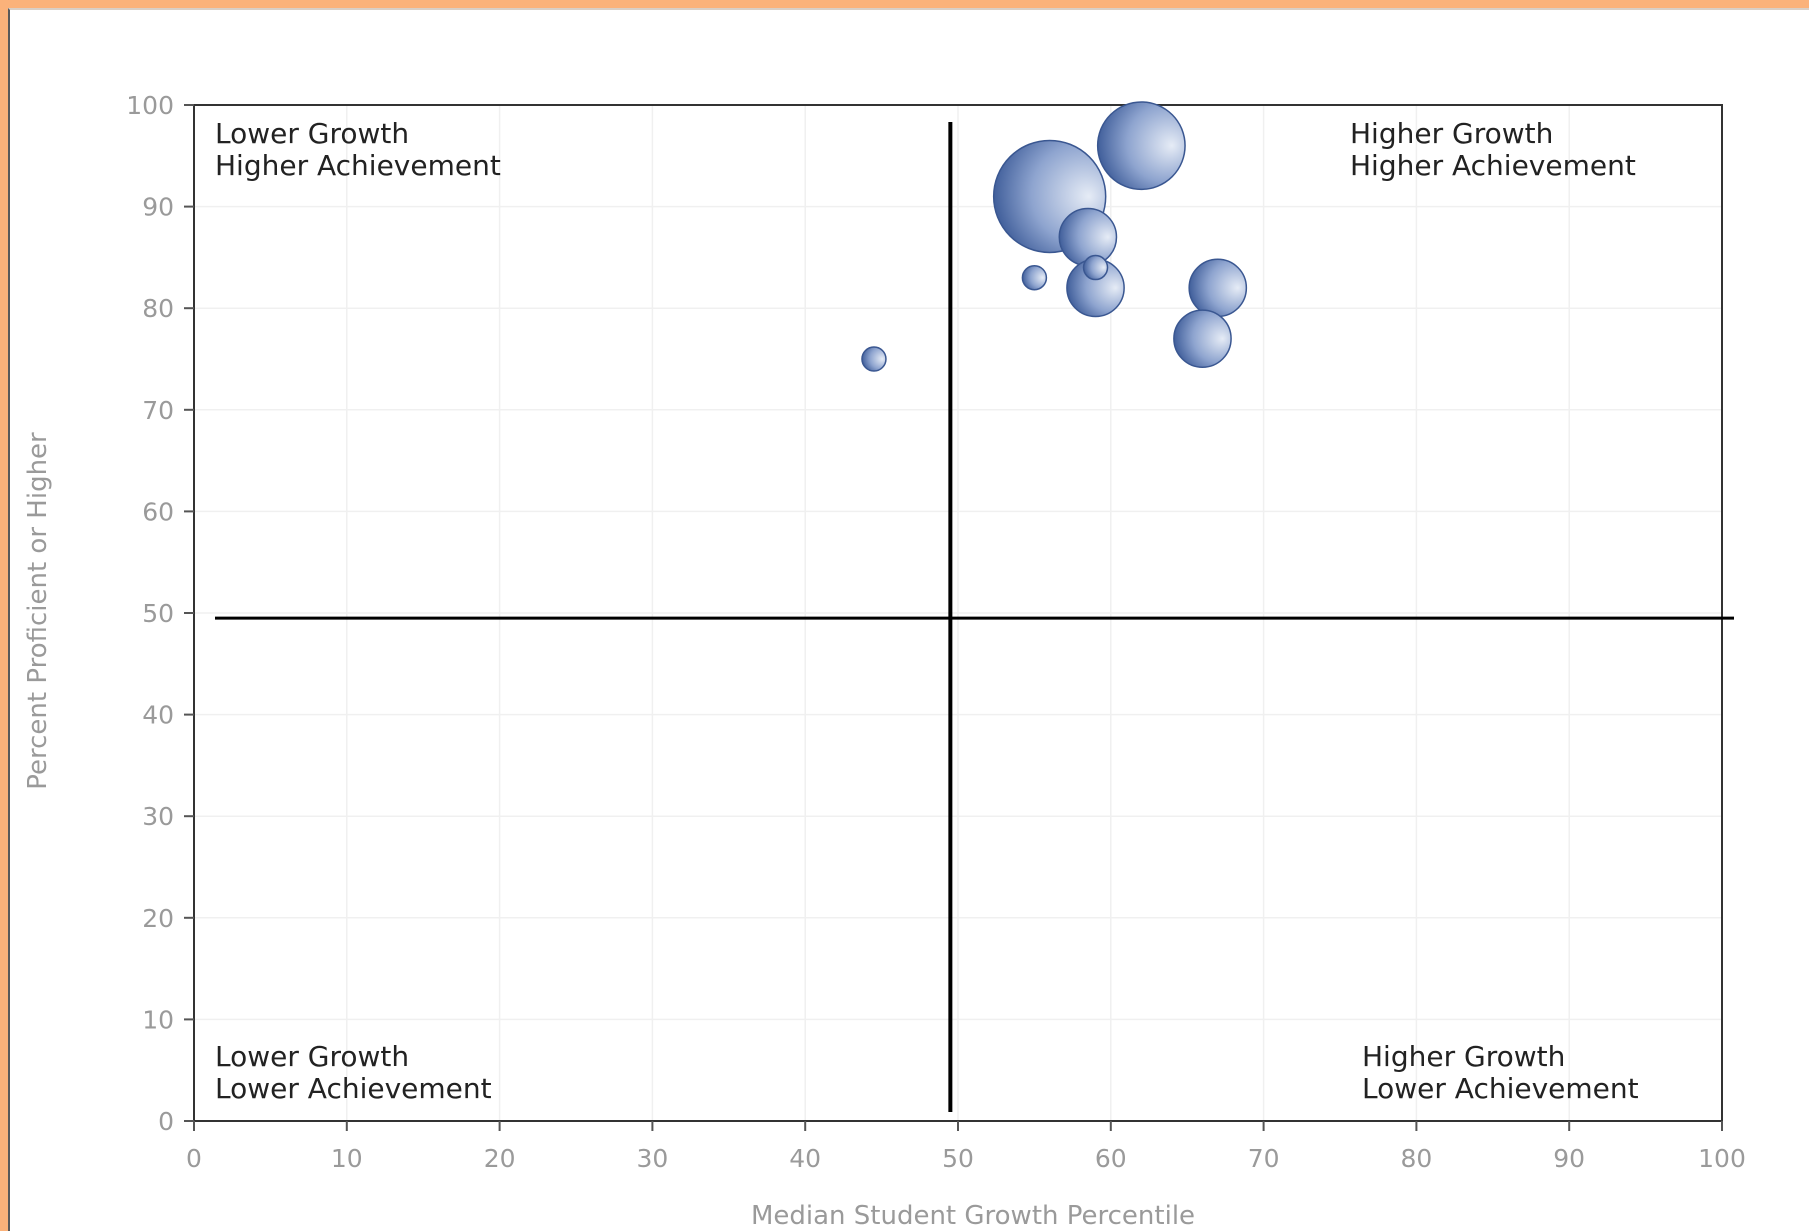  What do you see at coordinates (1054, 236) in the screenshot?
I see `bubbles` at bounding box center [1054, 236].